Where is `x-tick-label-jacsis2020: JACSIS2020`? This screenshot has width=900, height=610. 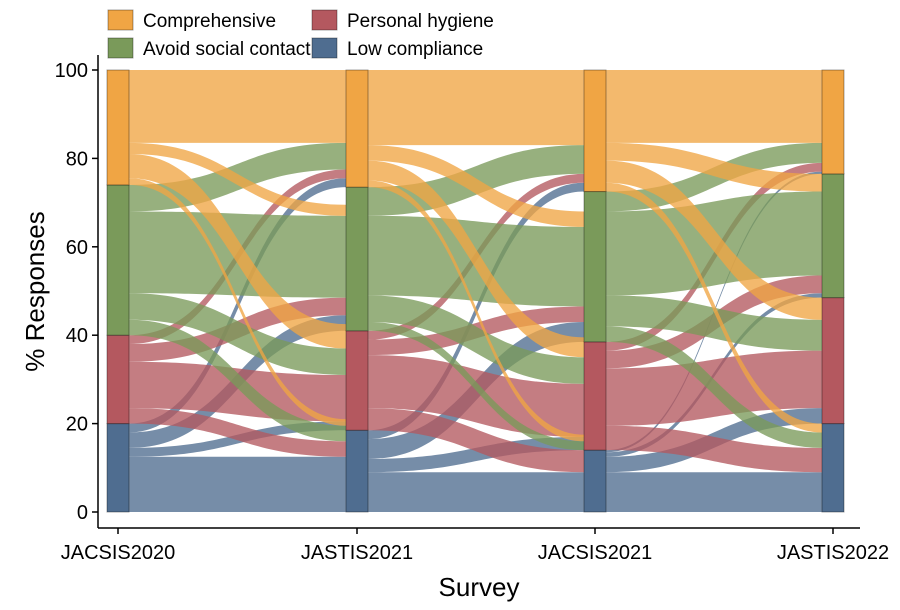
x-tick-label-jacsis2020: JACSIS2020 is located at coordinates (118, 553).